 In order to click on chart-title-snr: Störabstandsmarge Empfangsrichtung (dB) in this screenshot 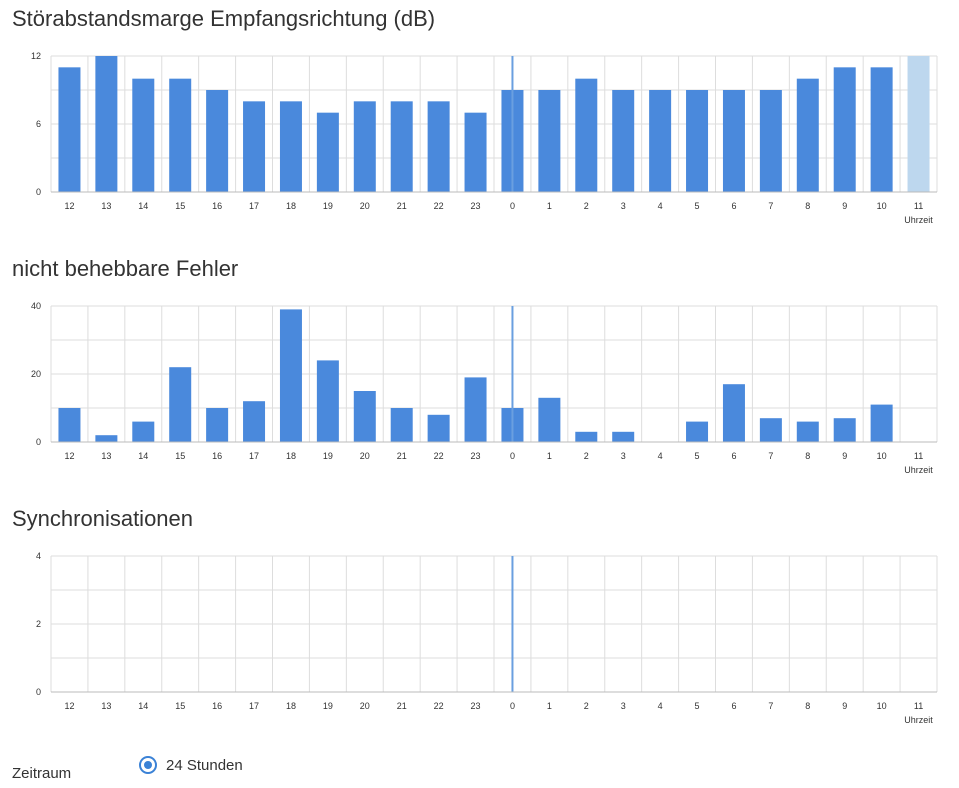, I will do `click(224, 18)`.